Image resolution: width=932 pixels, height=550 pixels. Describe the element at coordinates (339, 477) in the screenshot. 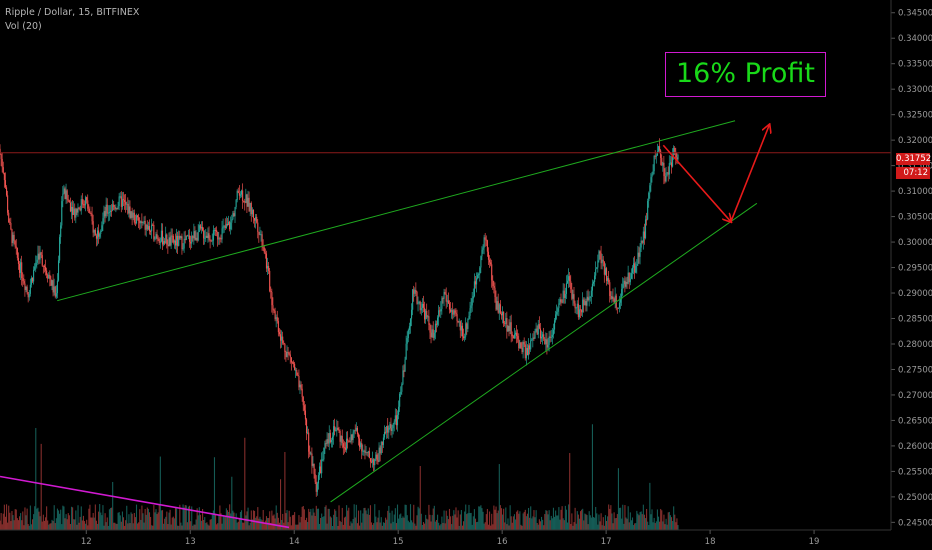

I see `volume-layer` at that location.